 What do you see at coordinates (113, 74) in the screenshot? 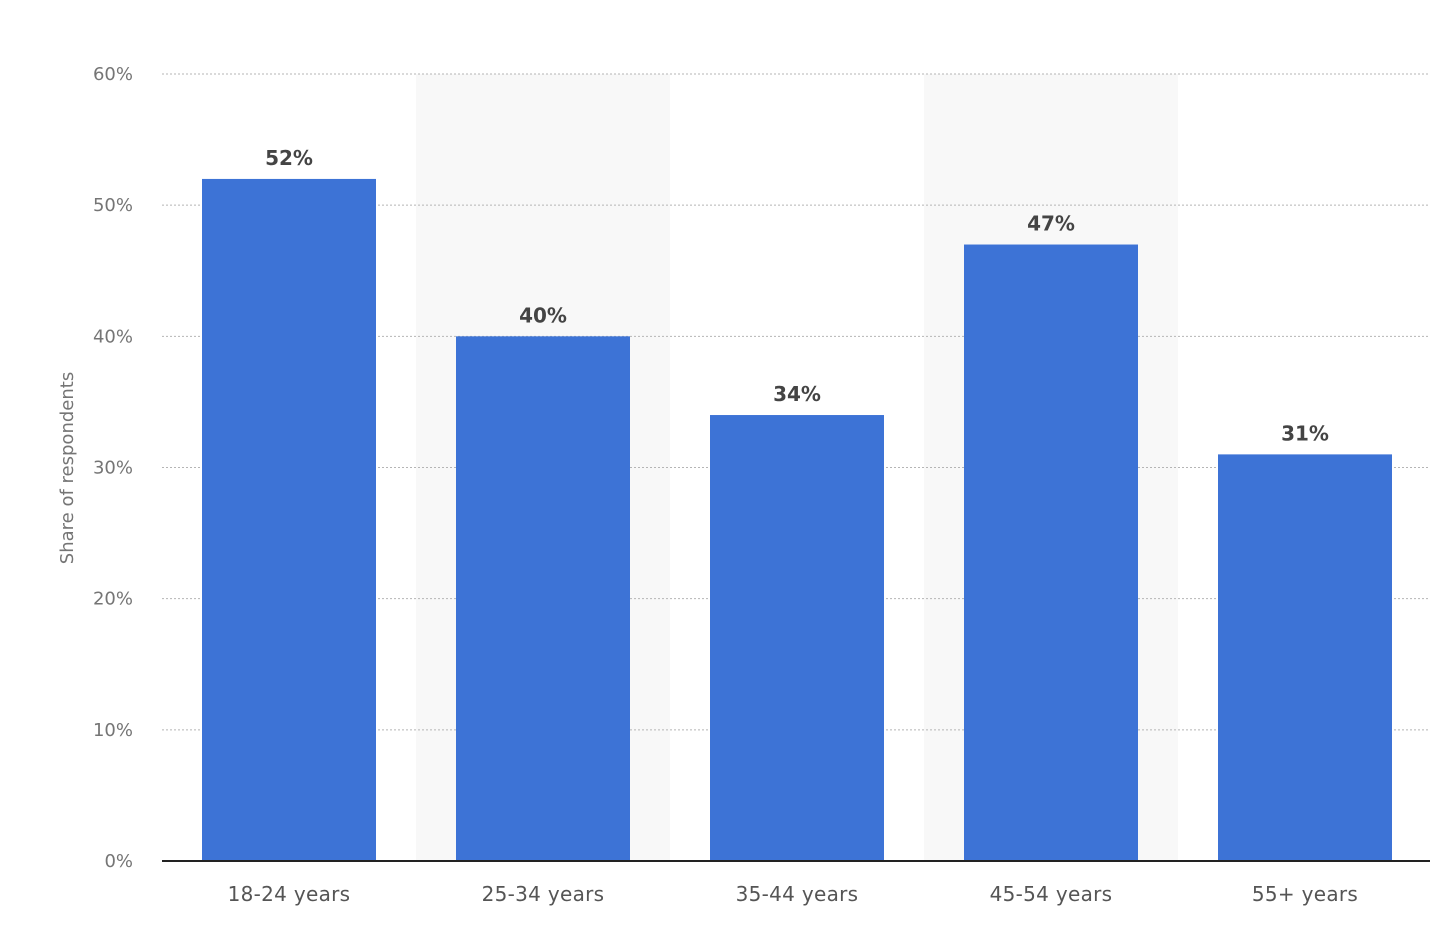
I see `y-tick-label: 60%` at bounding box center [113, 74].